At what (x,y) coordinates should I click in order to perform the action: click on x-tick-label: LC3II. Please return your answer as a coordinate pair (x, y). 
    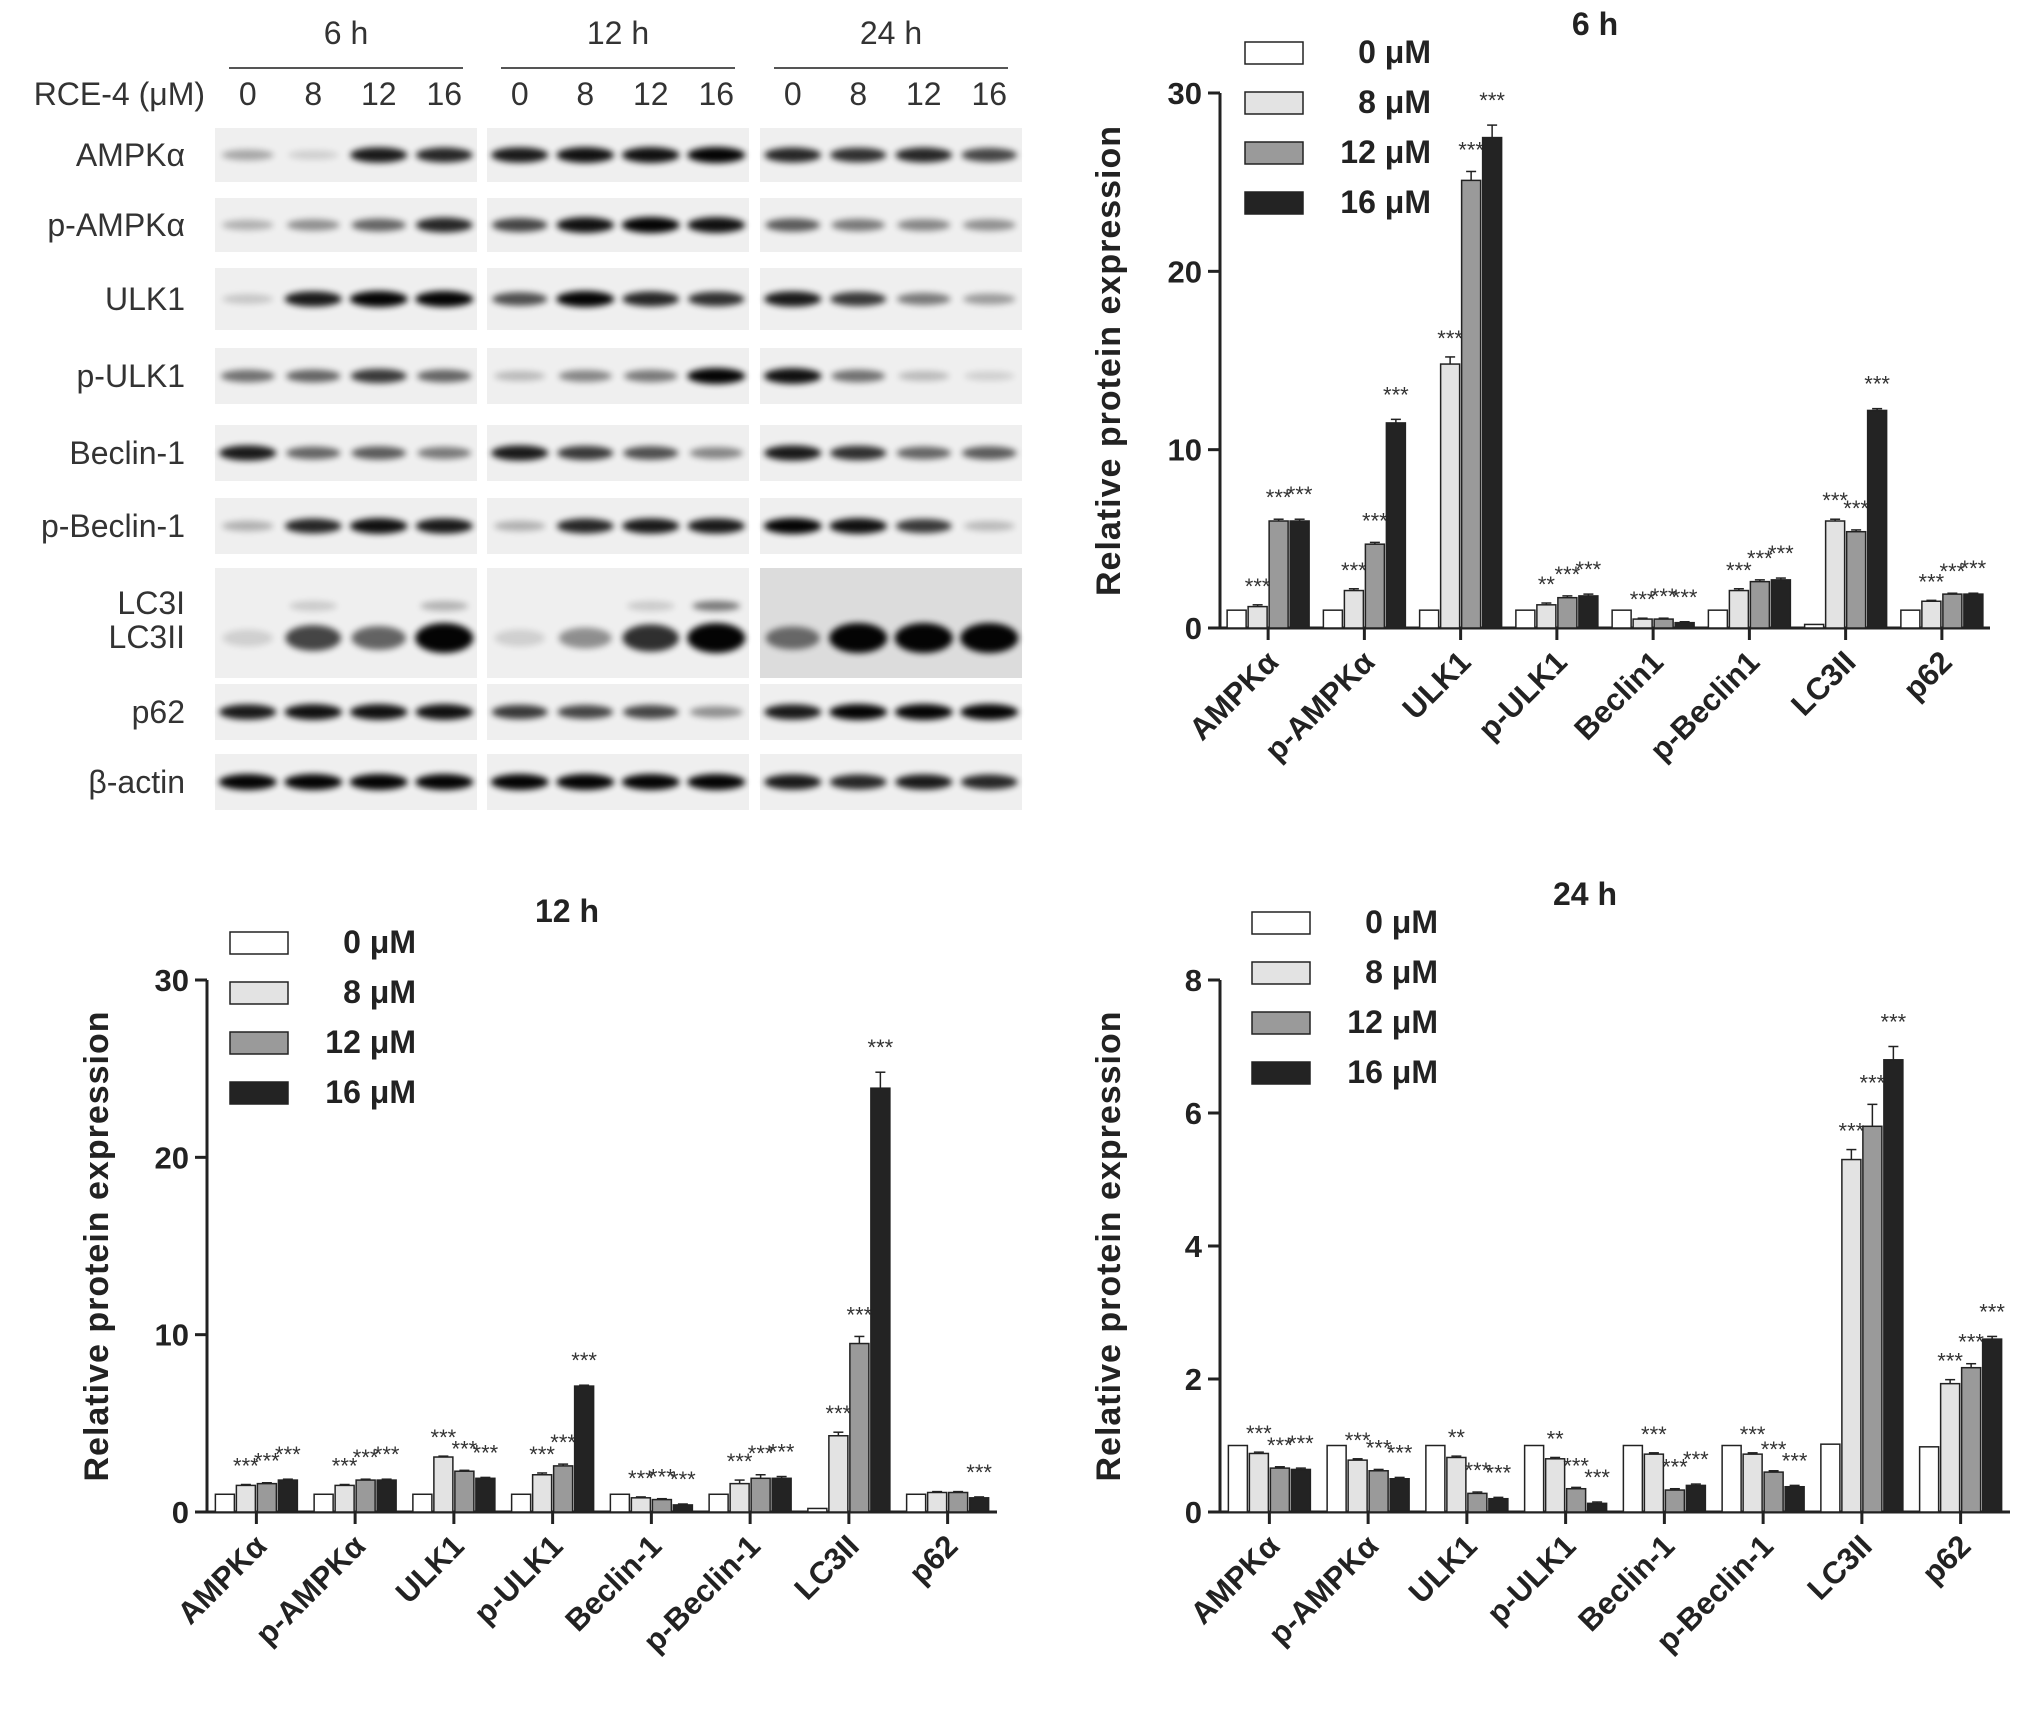
    Looking at the image, I should click on (826, 1567).